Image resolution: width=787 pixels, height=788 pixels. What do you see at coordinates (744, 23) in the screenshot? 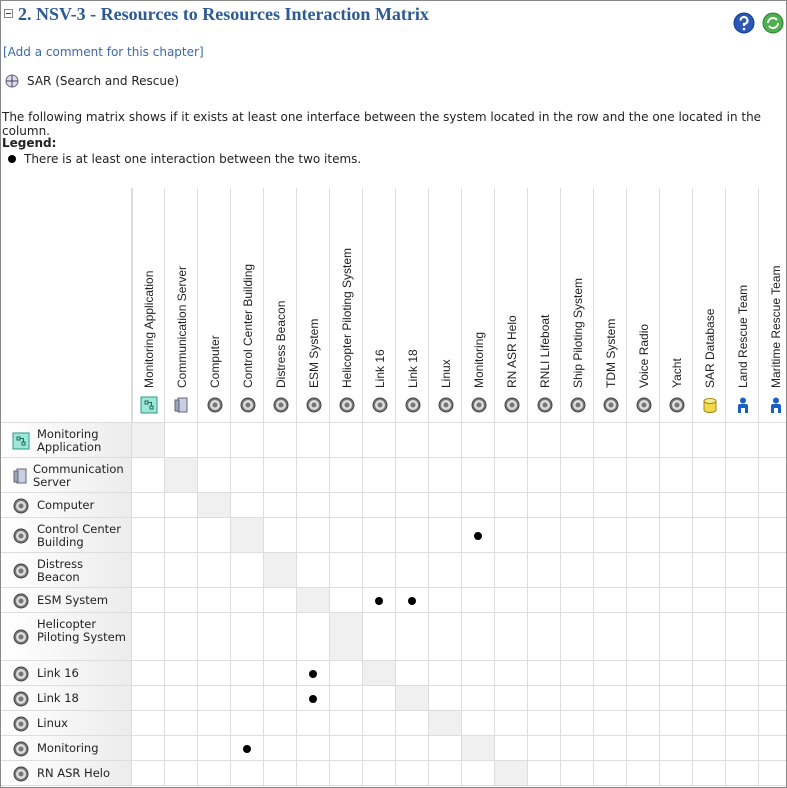
I see `help-icon` at bounding box center [744, 23].